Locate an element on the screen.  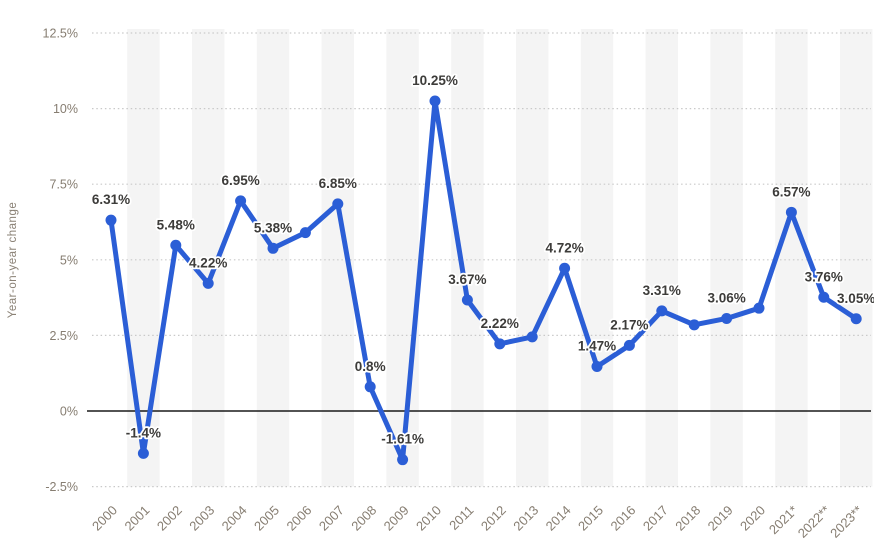
x-tick-label: 2017 is located at coordinates (655, 518).